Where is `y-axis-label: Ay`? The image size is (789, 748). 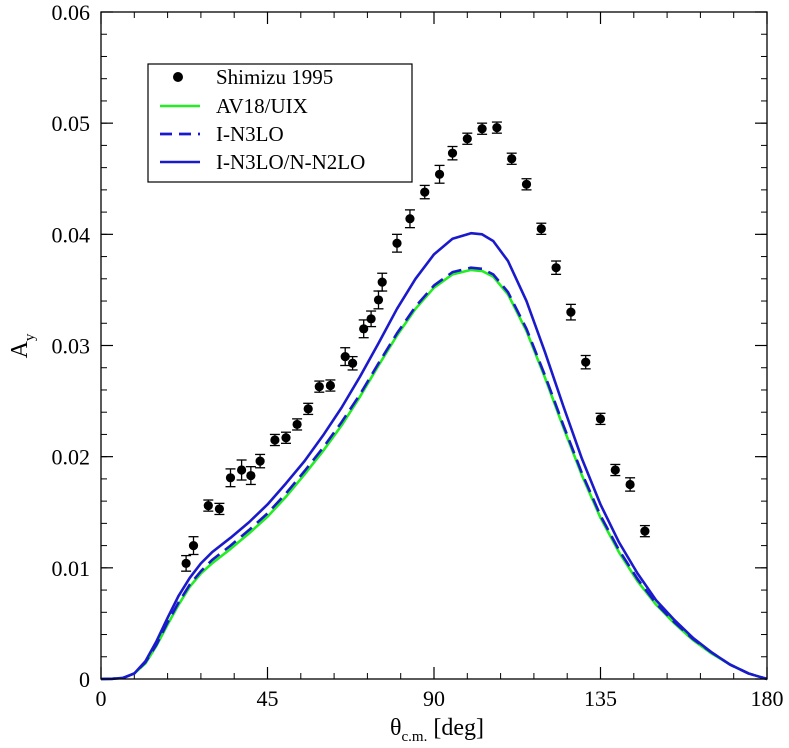
y-axis-label: Ay is located at coordinates (22, 345).